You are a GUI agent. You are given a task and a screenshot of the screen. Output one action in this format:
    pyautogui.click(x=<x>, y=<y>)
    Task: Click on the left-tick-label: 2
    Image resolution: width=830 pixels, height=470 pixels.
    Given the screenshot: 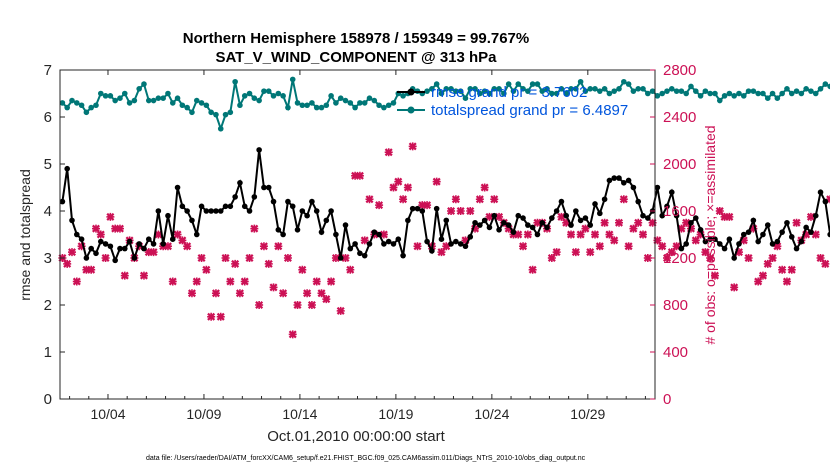 What is the action you would take?
    pyautogui.click(x=48, y=305)
    